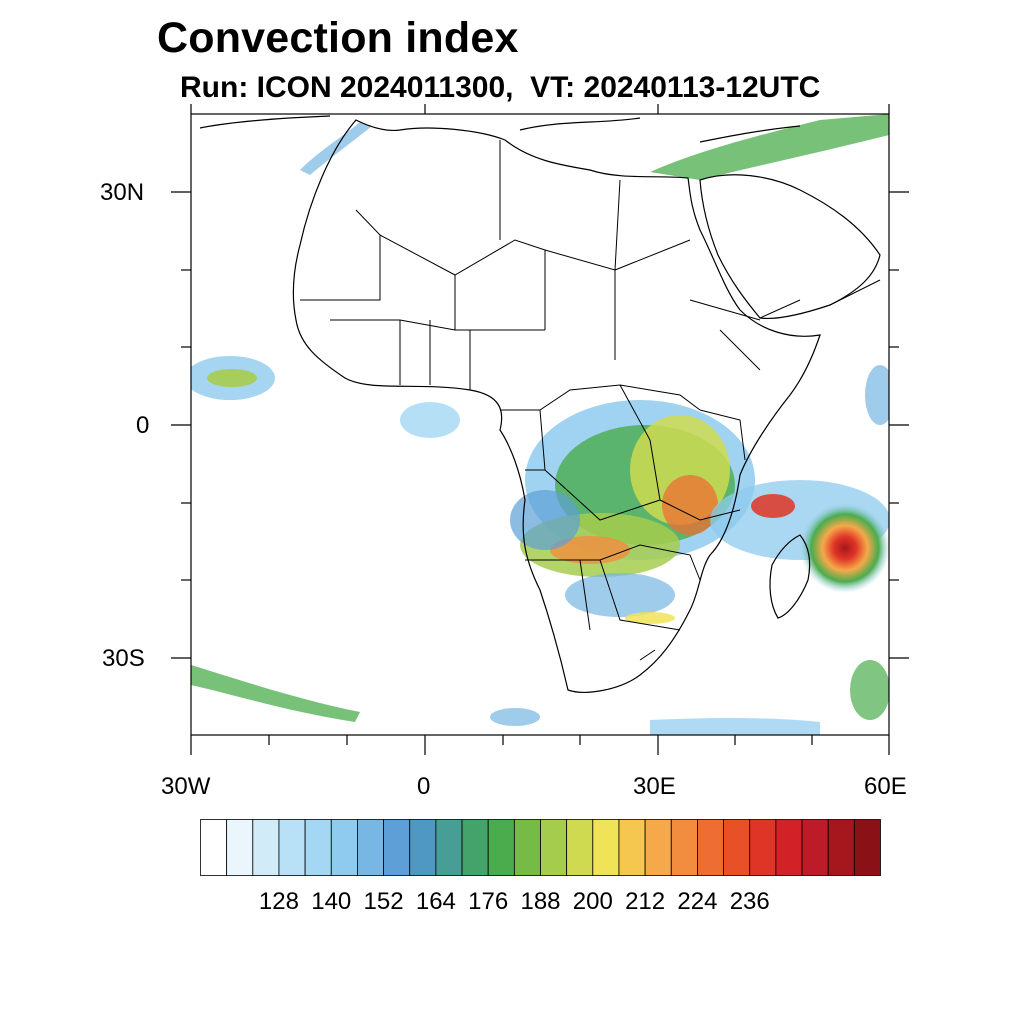  What do you see at coordinates (540, 901) in the screenshot?
I see `colorbar-label: 188` at bounding box center [540, 901].